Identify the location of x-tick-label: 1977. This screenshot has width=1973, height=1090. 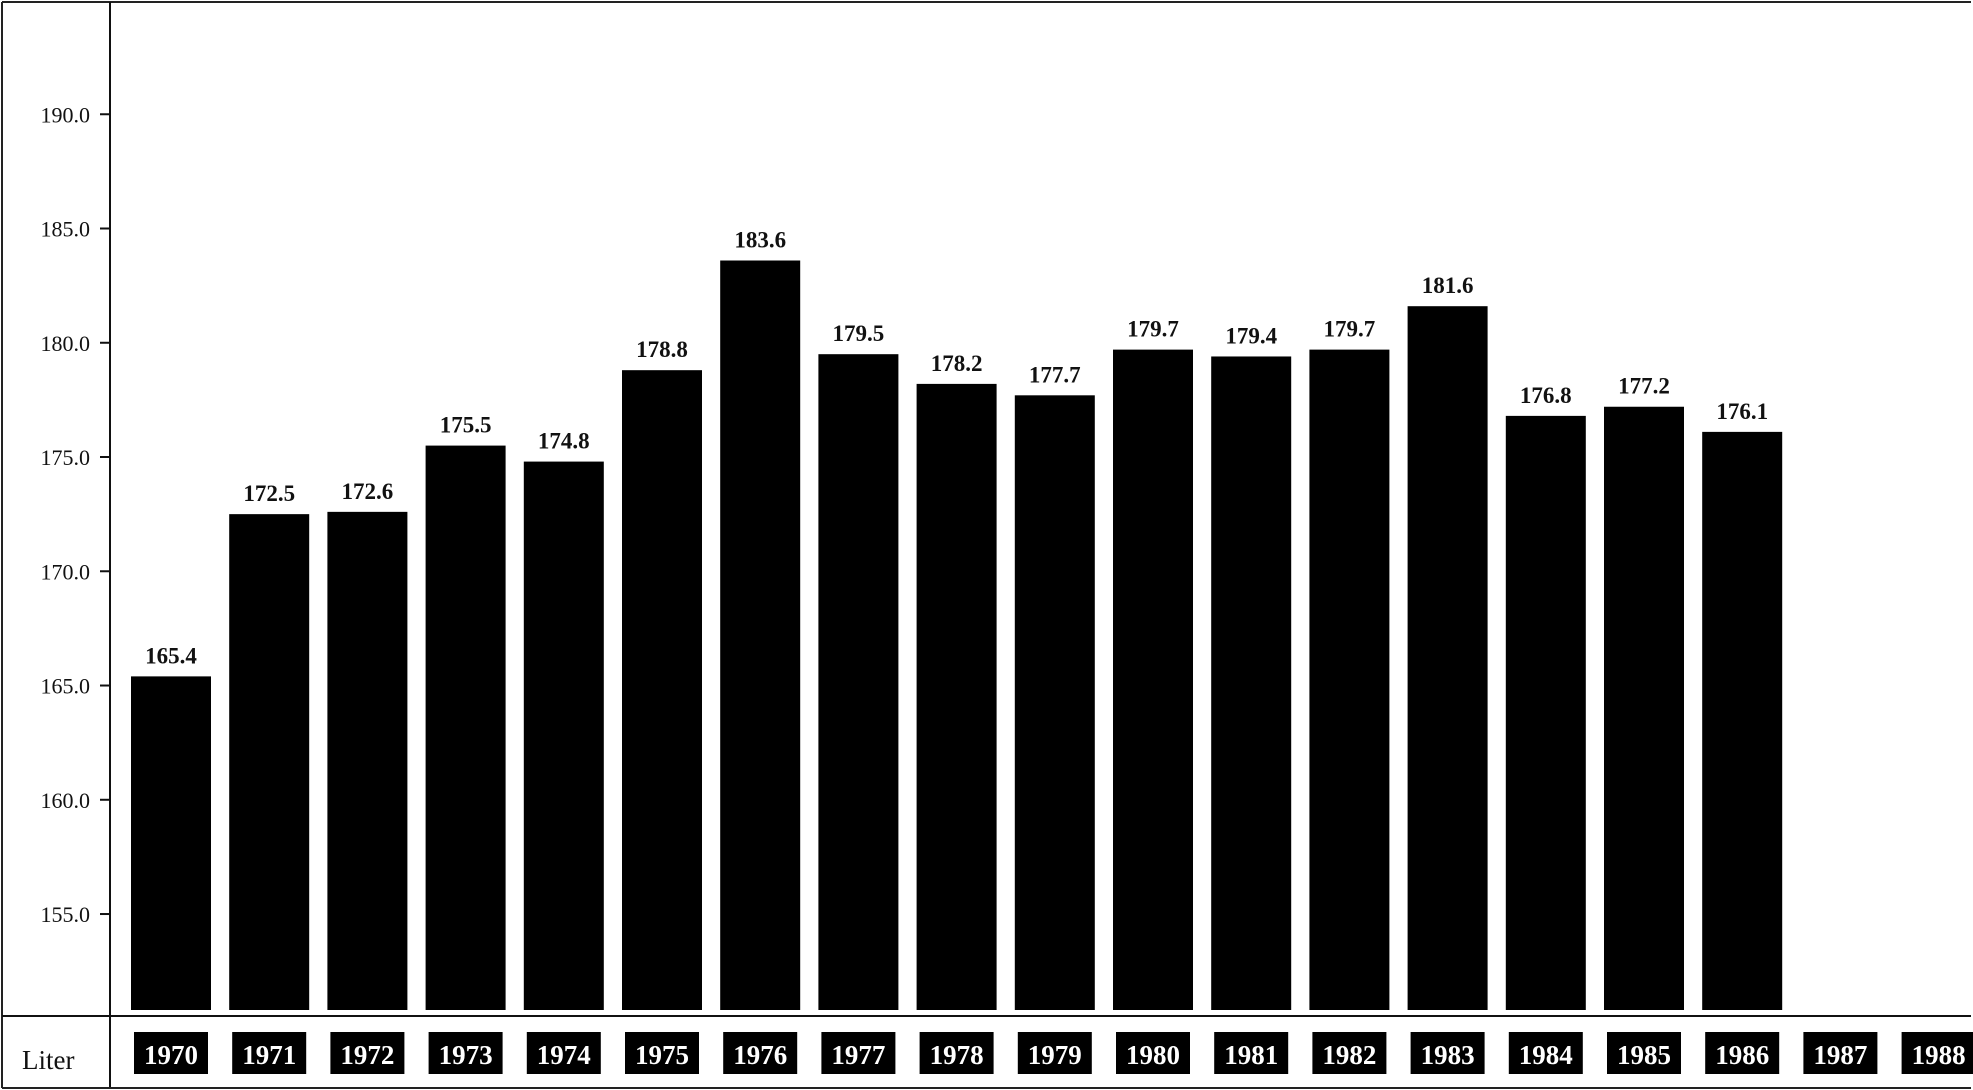
(858, 1055).